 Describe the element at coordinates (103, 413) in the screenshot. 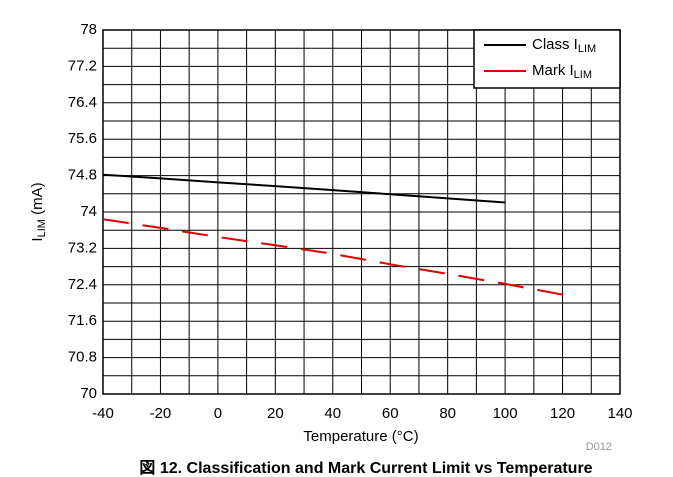

I see `x-tick-label: -40` at that location.